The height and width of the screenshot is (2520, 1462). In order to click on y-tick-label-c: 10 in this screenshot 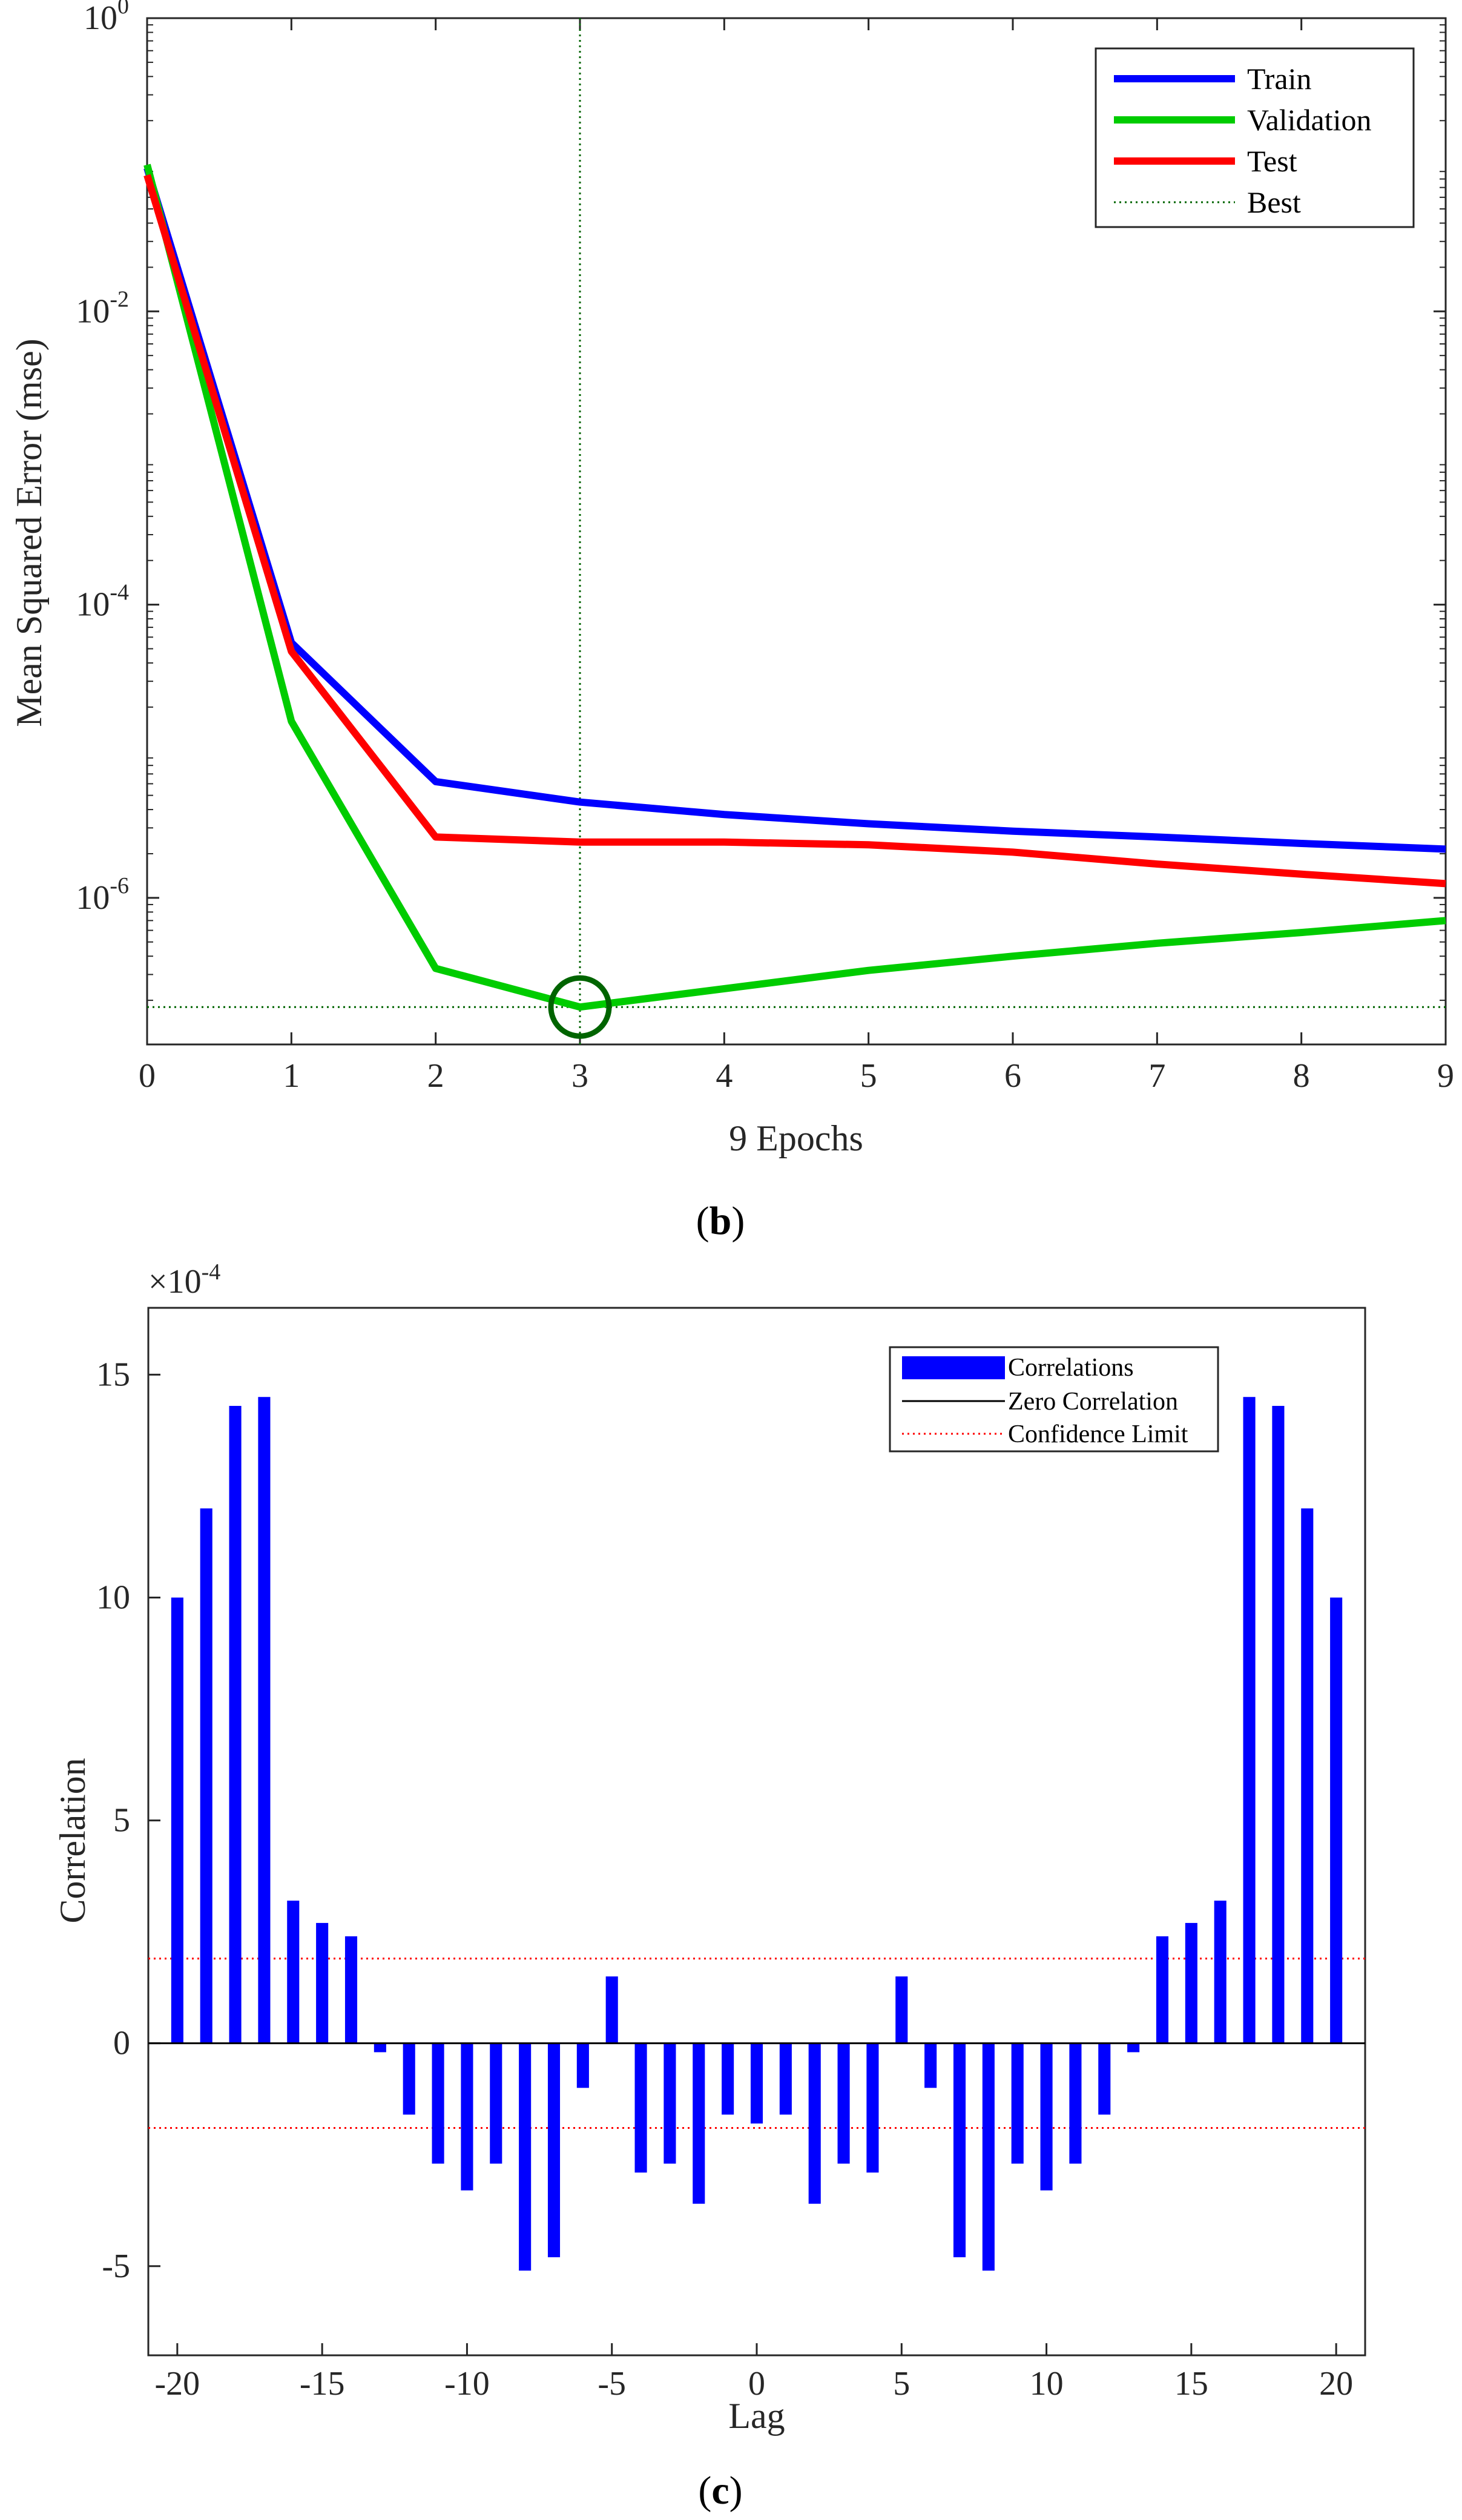, I will do `click(113, 1598)`.